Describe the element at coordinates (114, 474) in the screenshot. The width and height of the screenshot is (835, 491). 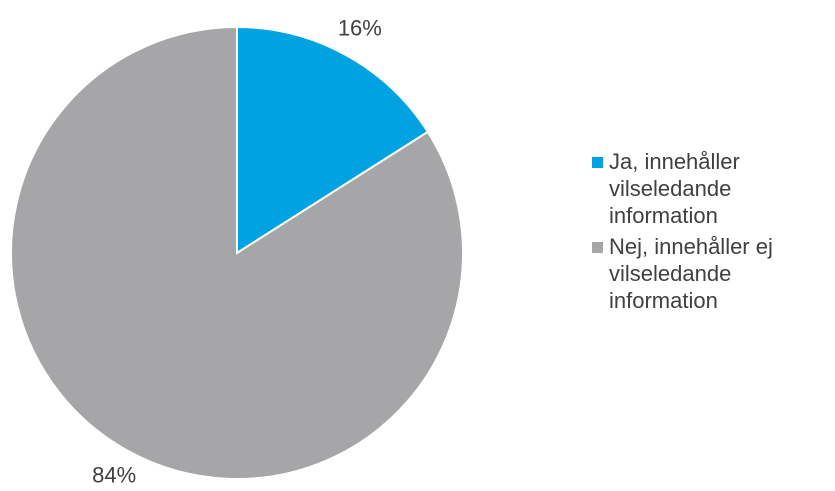
I see `data-label: 84%` at that location.